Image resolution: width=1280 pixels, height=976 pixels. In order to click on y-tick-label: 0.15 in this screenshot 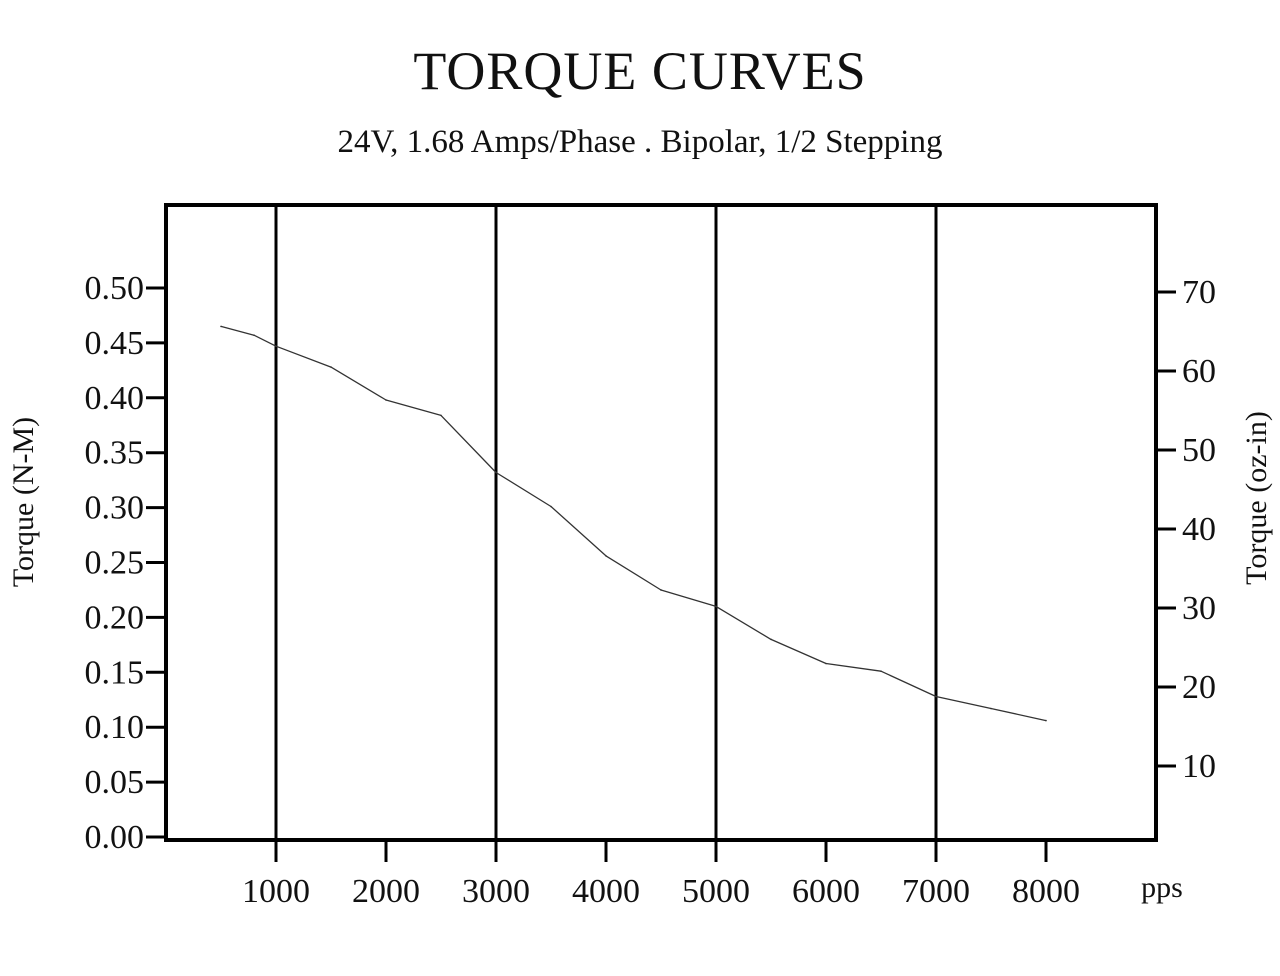, I will do `click(115, 672)`.